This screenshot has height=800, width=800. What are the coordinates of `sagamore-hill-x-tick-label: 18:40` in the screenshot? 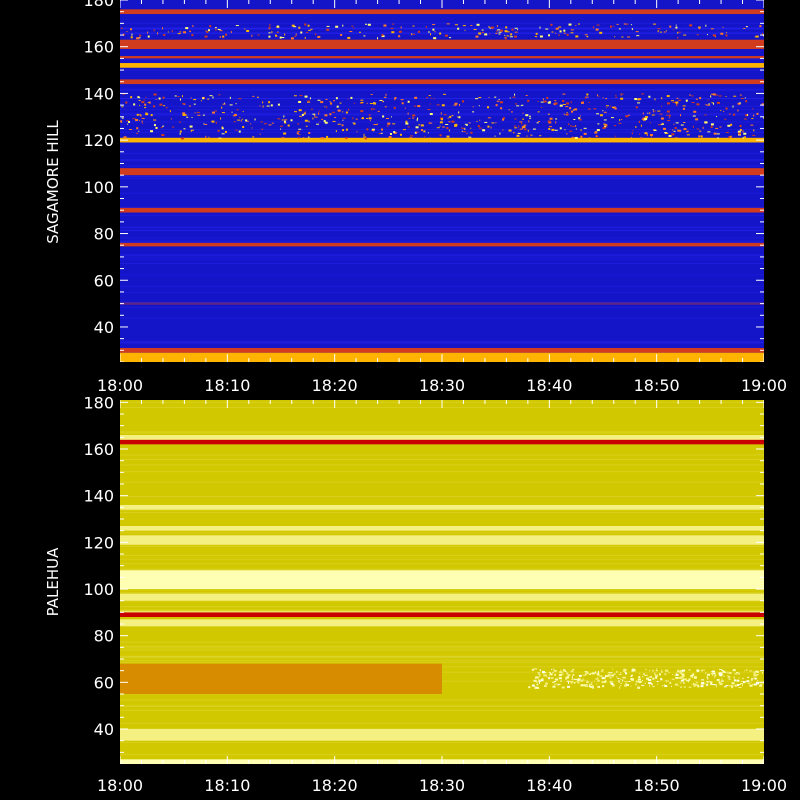 It's located at (549, 385).